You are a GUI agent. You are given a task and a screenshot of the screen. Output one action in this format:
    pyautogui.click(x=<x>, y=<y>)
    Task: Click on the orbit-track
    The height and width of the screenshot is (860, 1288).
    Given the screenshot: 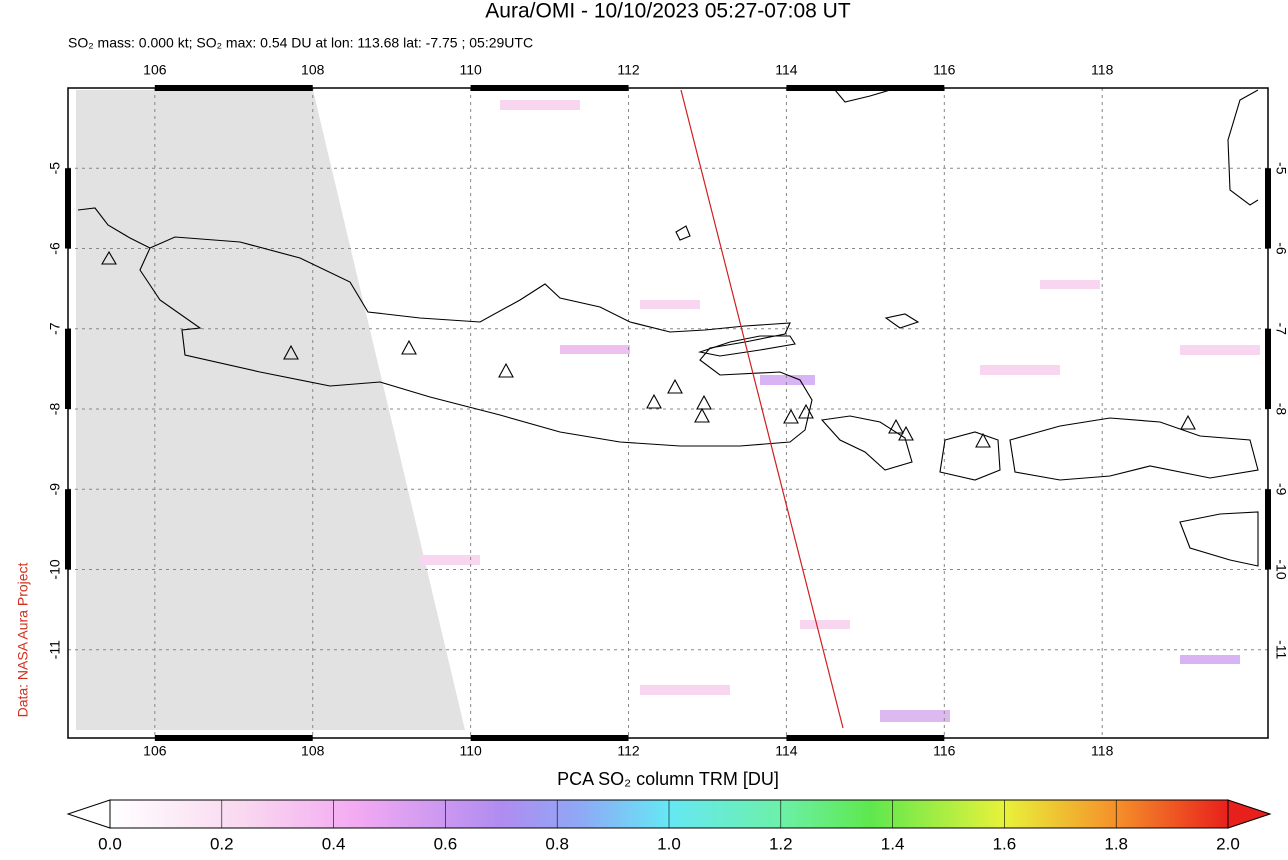 What is the action you would take?
    pyautogui.click(x=762, y=409)
    